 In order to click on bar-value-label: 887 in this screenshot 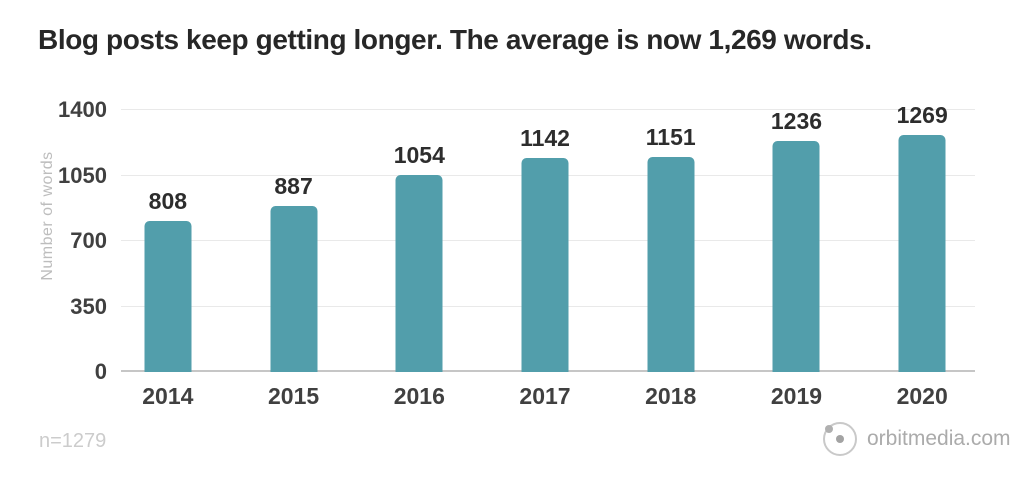, I will do `click(293, 186)`.